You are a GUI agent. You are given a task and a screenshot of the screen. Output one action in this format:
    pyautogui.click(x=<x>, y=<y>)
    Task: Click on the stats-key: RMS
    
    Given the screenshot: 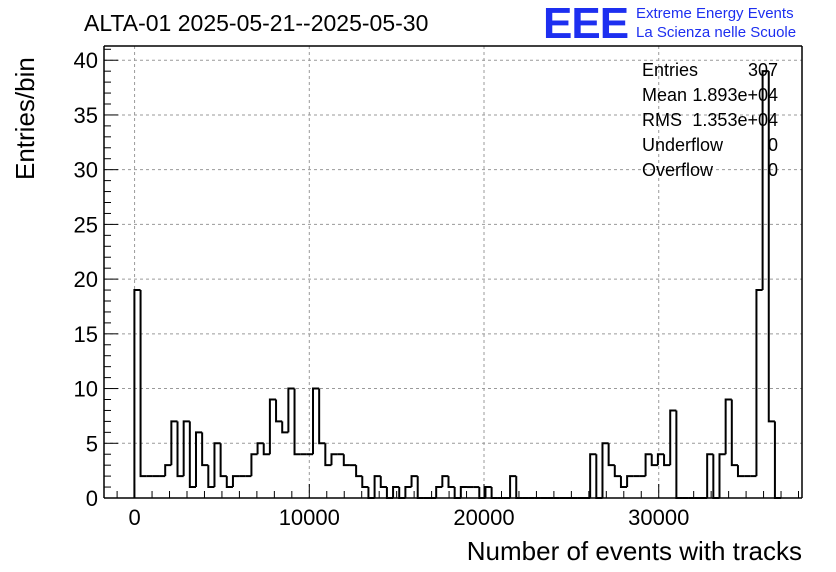 What is the action you would take?
    pyautogui.click(x=662, y=120)
    